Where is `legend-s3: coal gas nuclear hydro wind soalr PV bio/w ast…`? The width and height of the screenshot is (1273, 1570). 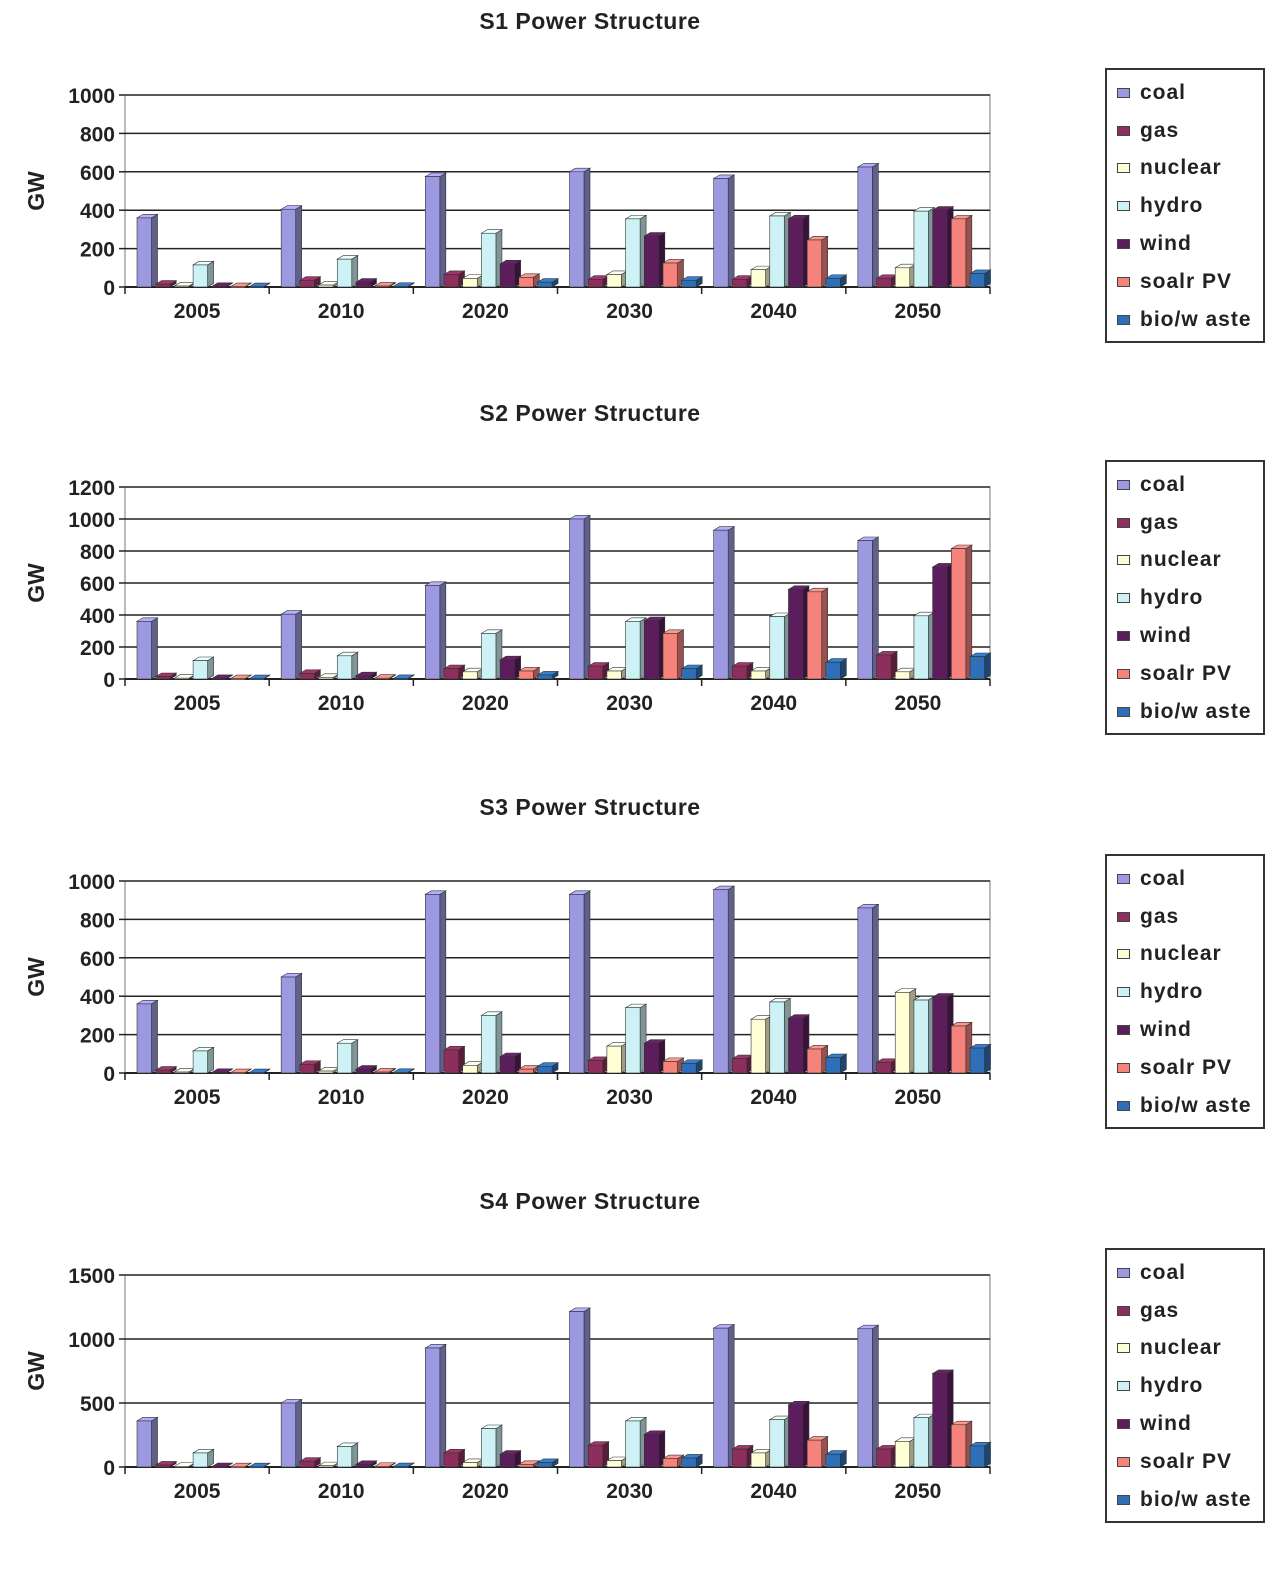
legend-s3: coal gas nuclear hydro wind soalr PV bio/w ast… is located at coordinates (1185, 991).